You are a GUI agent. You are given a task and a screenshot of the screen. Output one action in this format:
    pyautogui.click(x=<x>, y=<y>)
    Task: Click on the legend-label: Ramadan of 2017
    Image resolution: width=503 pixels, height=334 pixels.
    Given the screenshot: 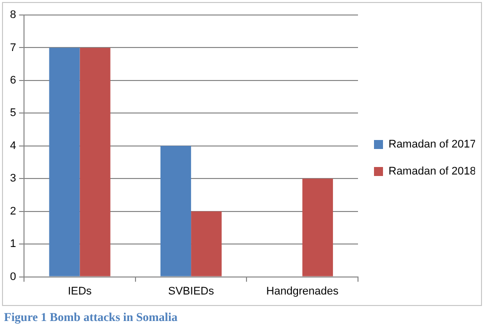 What is the action you would take?
    pyautogui.click(x=432, y=144)
    